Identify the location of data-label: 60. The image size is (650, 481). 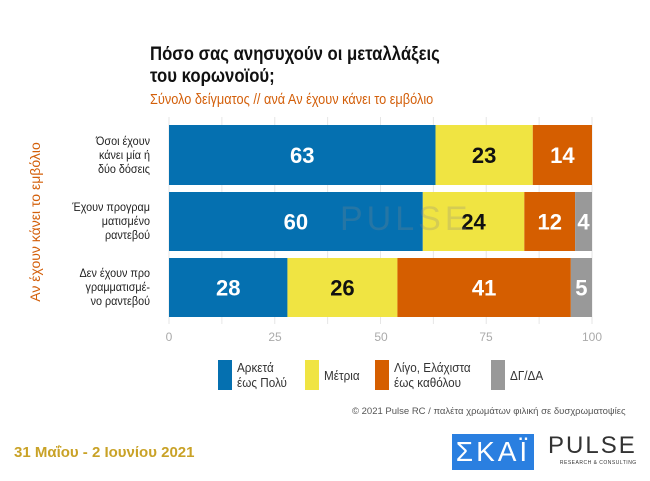
(296, 222).